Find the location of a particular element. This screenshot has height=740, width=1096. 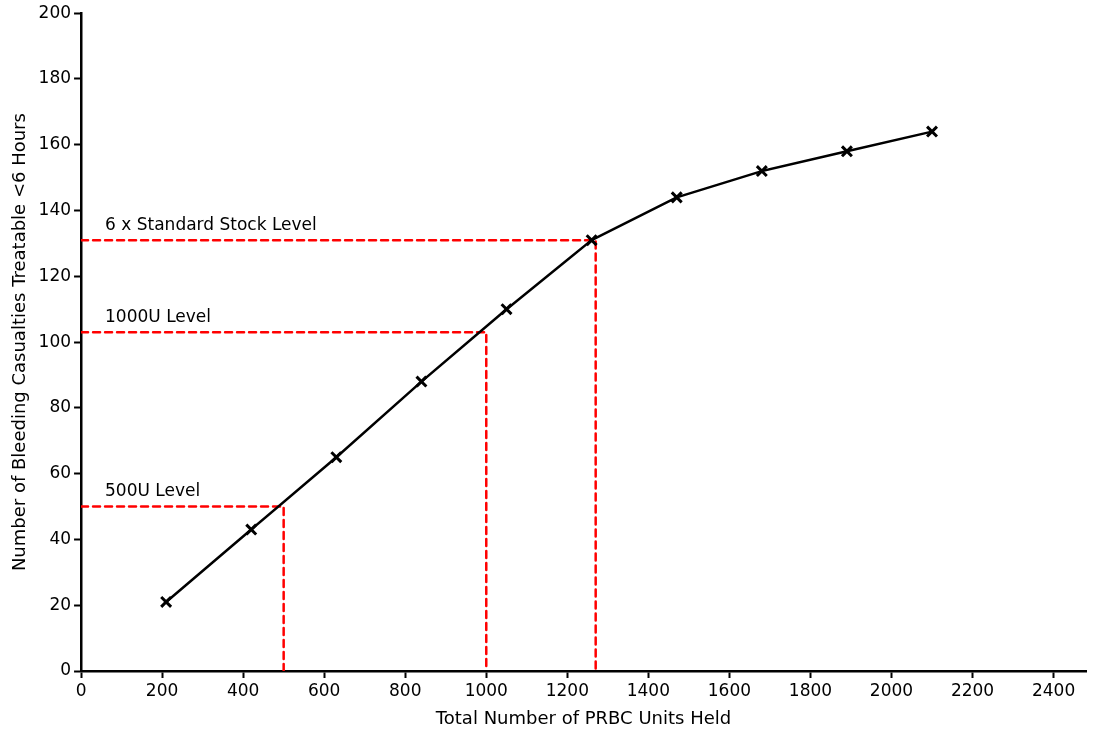

x-axis-title: Total Number of PRBC Units Held is located at coordinates (583, 717).